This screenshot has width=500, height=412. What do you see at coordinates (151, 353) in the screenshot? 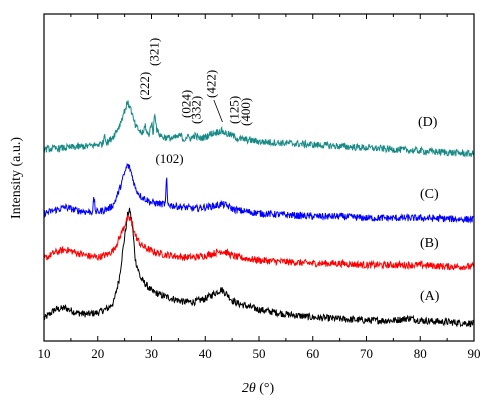
I see `x-tick-label: 30` at bounding box center [151, 353].